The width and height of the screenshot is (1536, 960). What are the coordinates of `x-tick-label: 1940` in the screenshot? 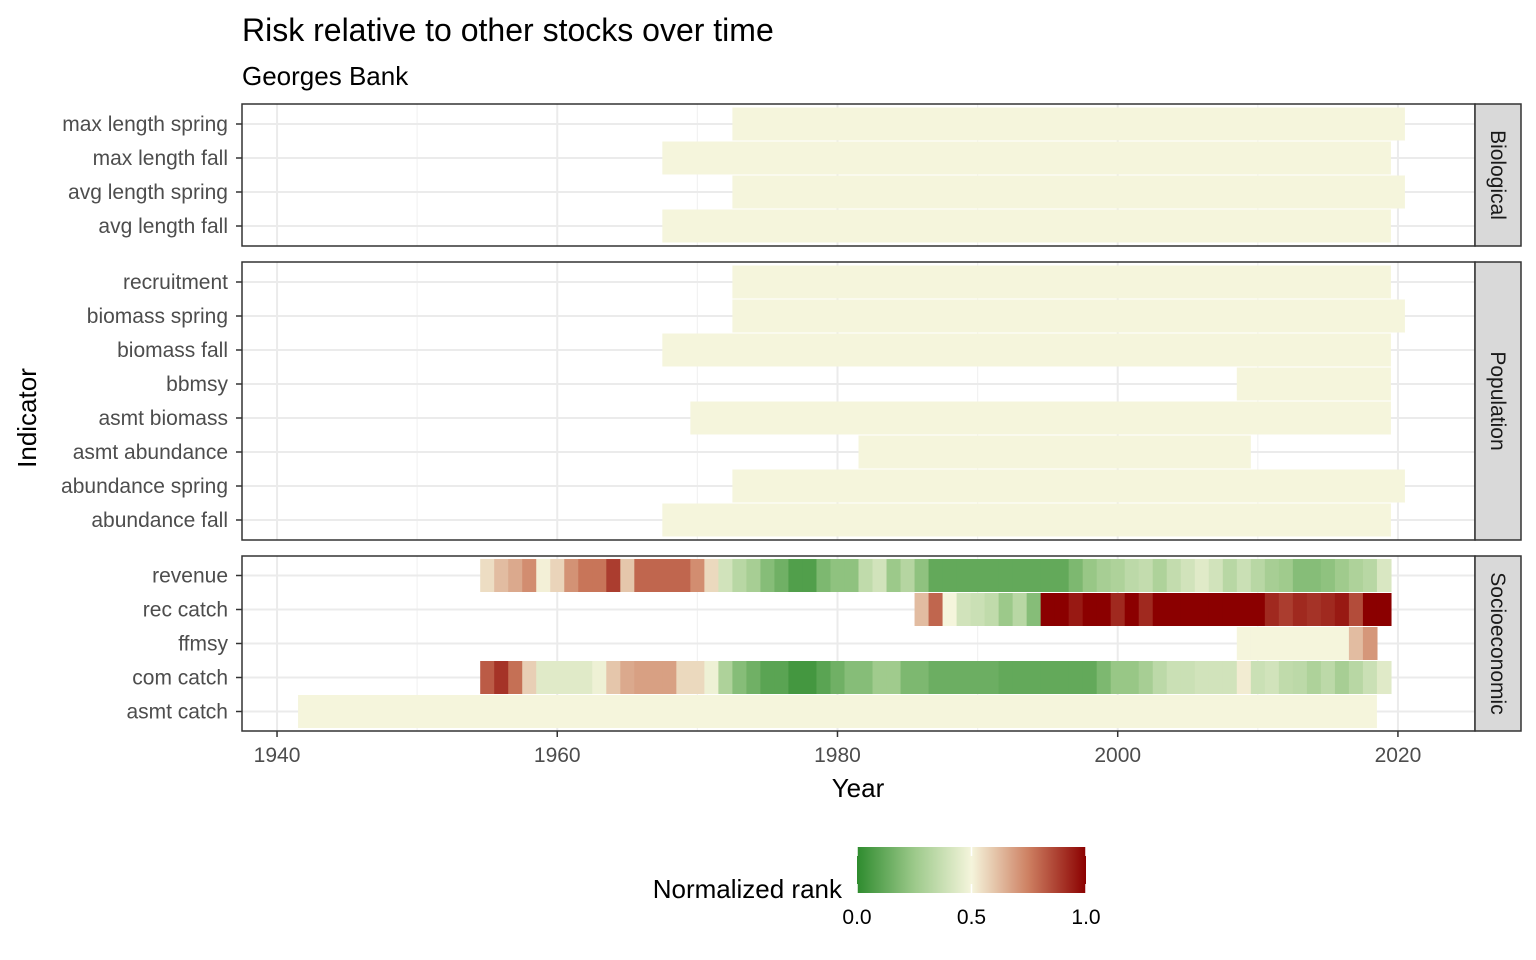 It's located at (277, 755).